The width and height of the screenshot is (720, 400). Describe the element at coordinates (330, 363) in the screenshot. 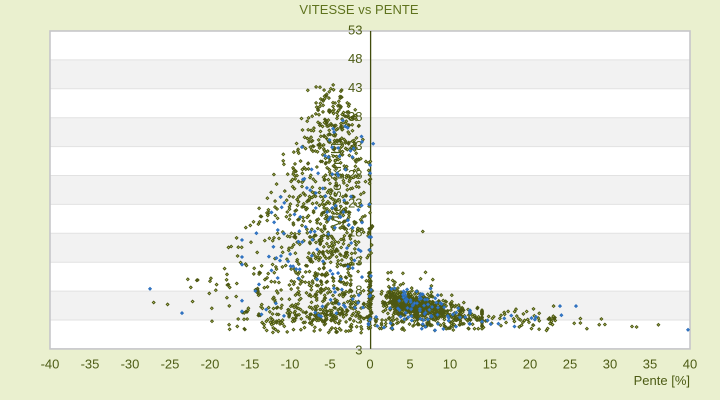

I see `svg-text: -5` at that location.